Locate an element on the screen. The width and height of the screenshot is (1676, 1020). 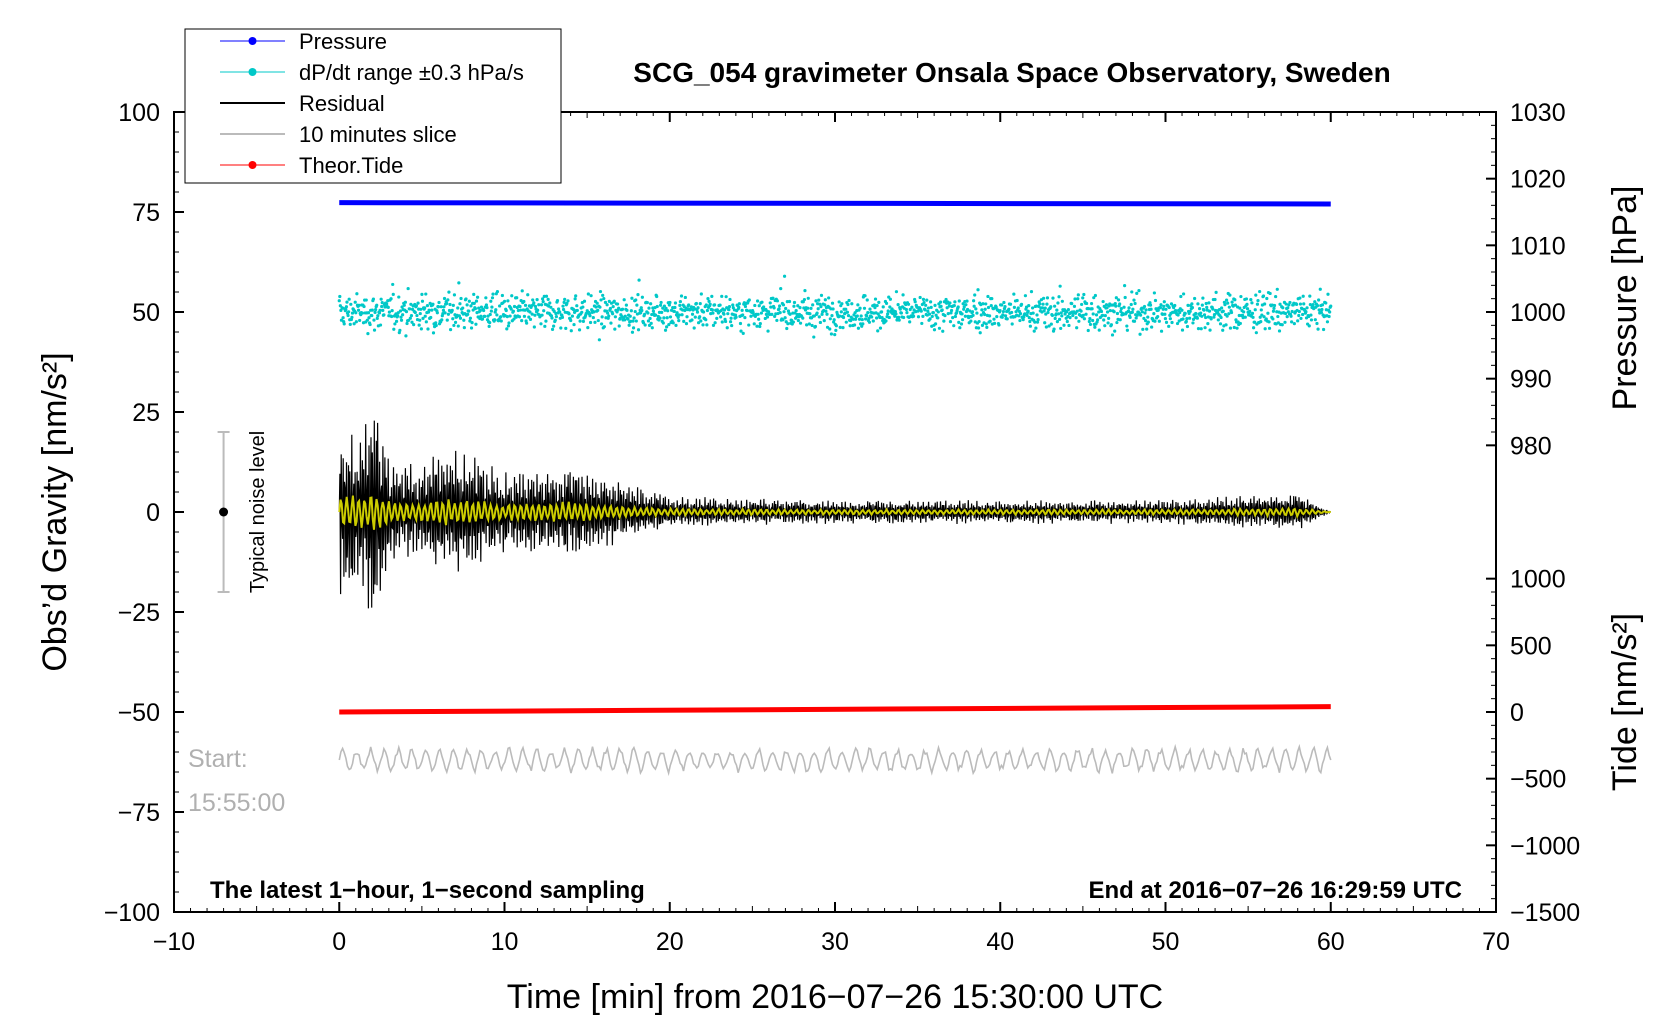
series-dpdt-range is located at coordinates (835, 308).